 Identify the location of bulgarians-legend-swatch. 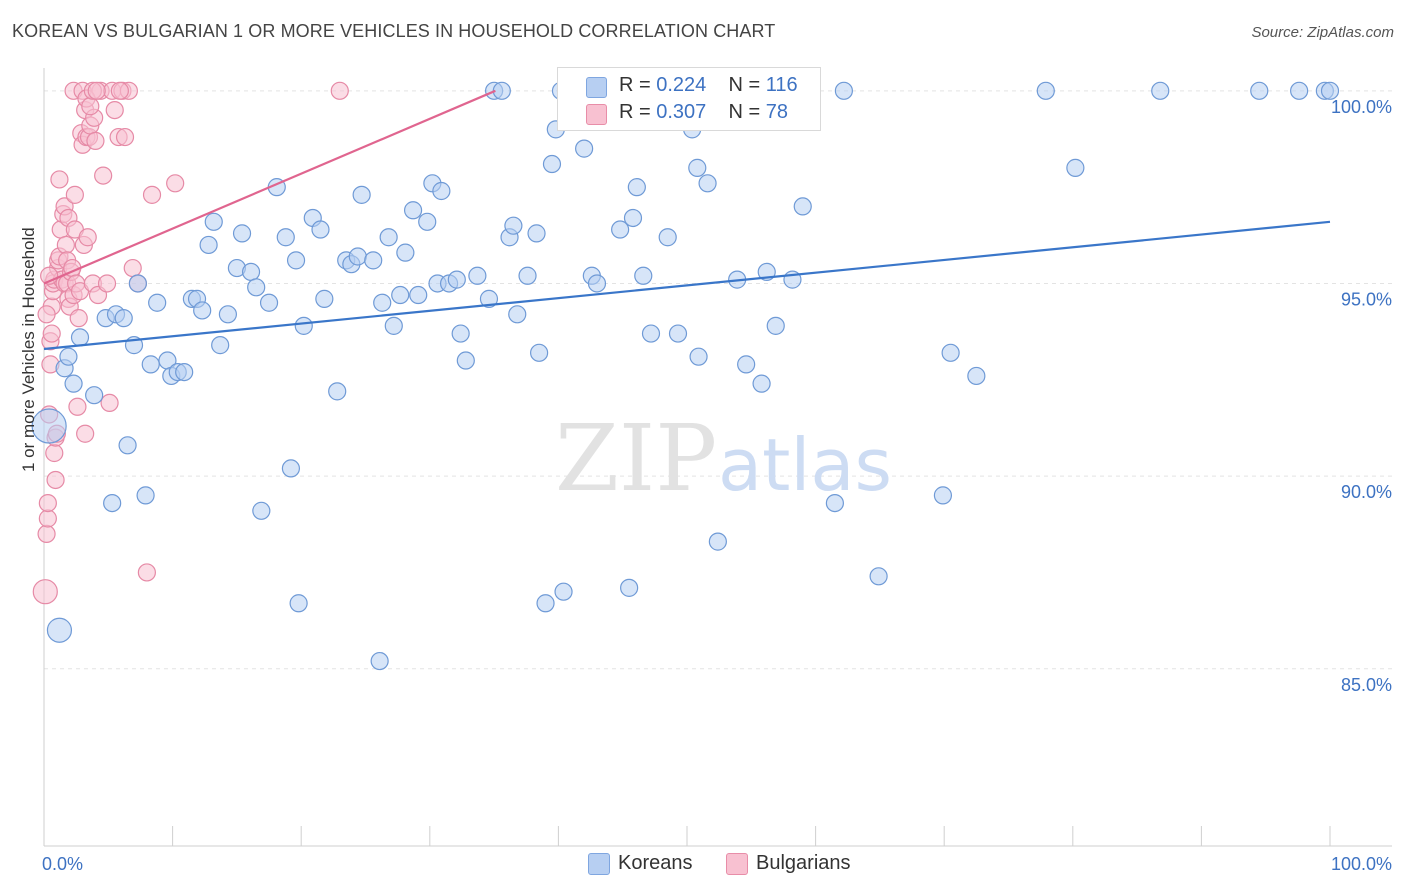
(737, 864).